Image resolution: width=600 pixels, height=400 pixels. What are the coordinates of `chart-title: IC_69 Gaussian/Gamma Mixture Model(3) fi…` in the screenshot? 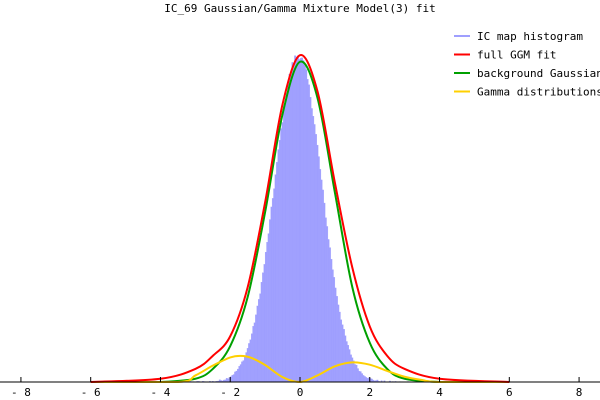 It's located at (300, 8).